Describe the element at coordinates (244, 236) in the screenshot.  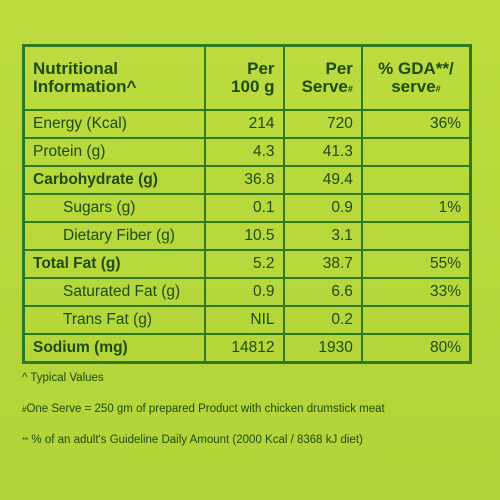
I see `row-per100: 10.5` at that location.